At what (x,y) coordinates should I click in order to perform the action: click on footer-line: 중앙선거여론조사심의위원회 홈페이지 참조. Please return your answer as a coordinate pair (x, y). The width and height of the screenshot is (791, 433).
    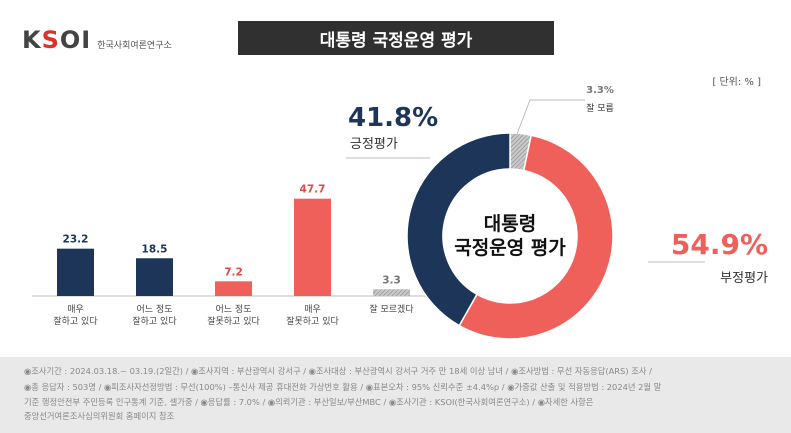
    Looking at the image, I should click on (99, 416).